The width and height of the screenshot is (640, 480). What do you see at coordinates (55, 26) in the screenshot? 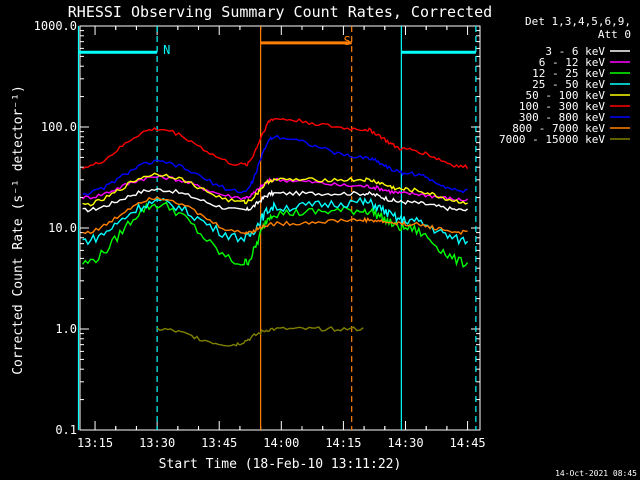
I see `y-tick-label: 1000.0` at bounding box center [55, 26].